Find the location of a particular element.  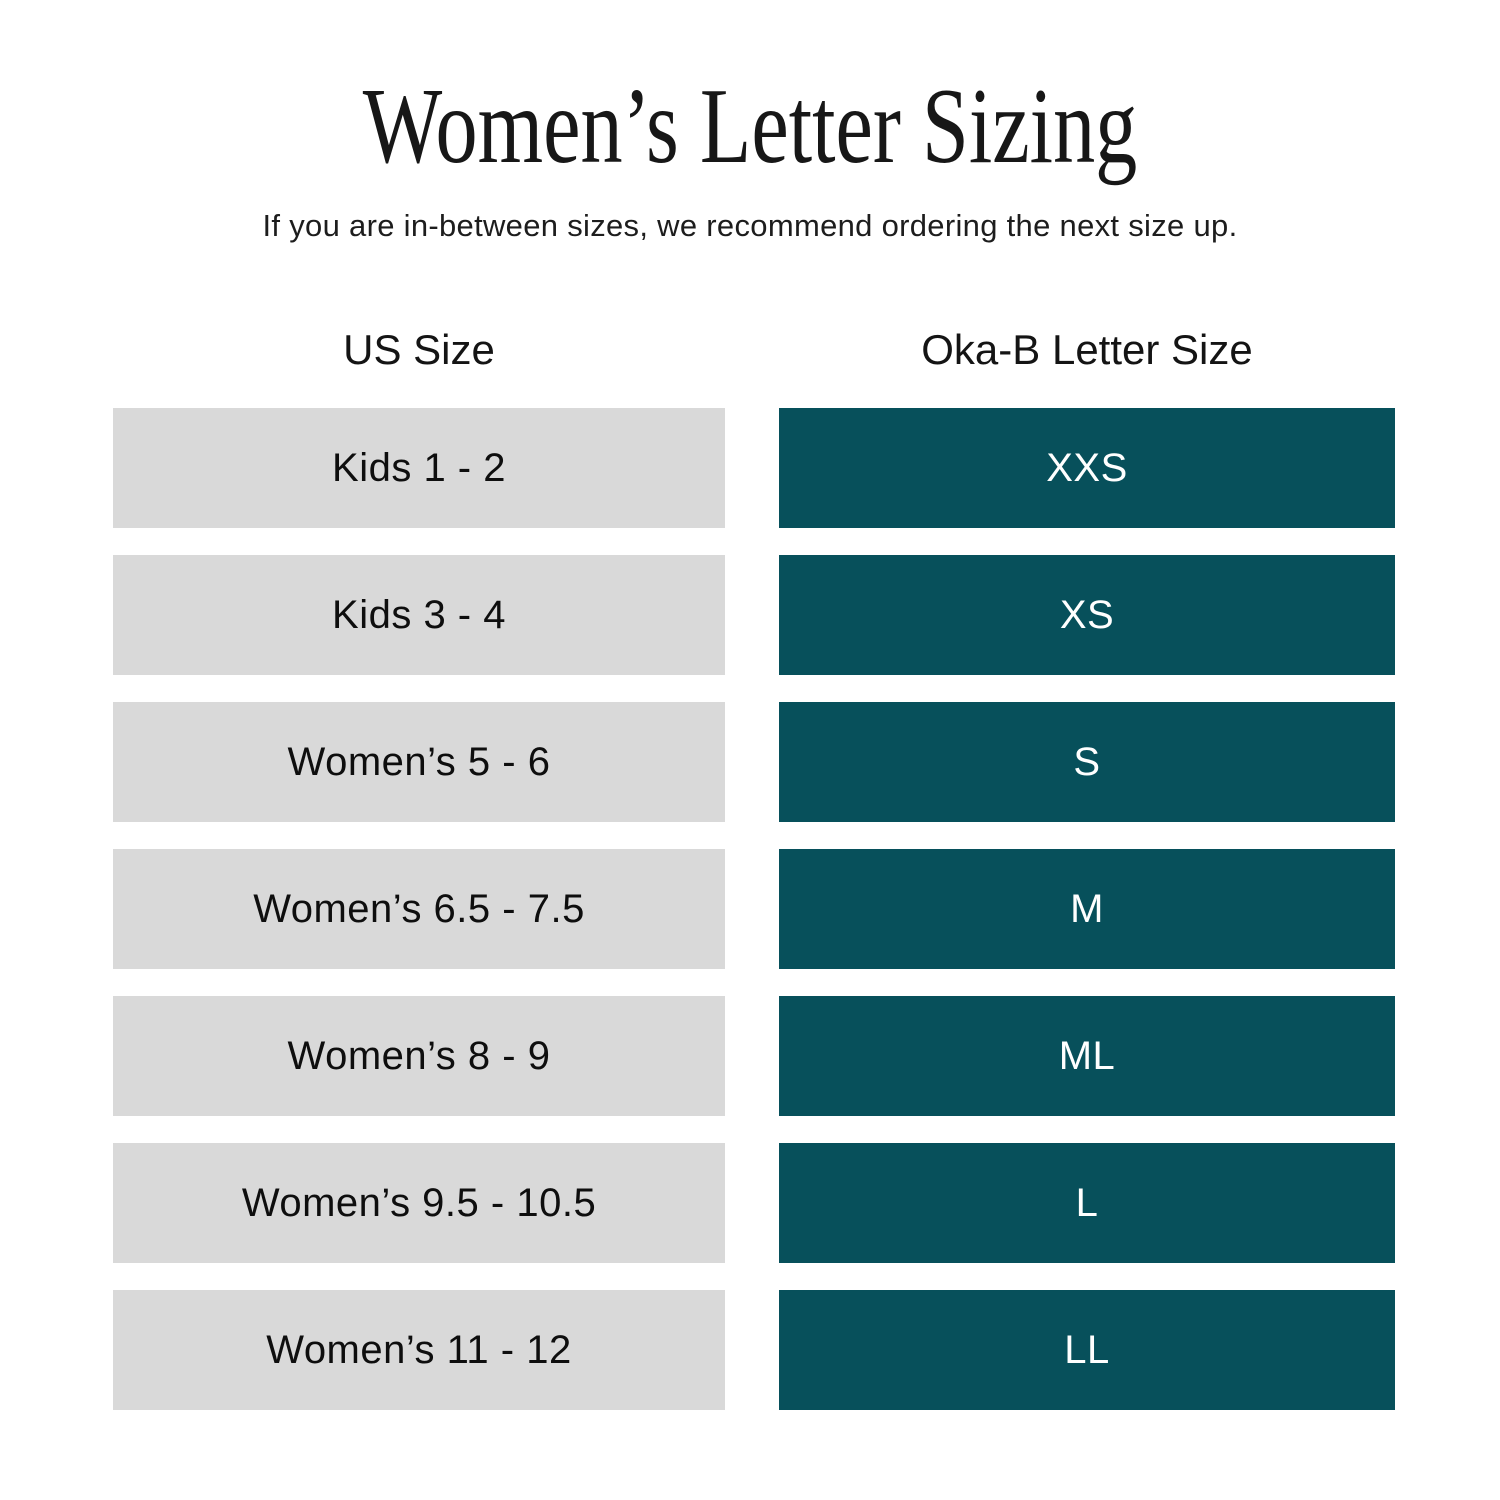

us-size-cell: Women’s 11 - 12 is located at coordinates (419, 1350).